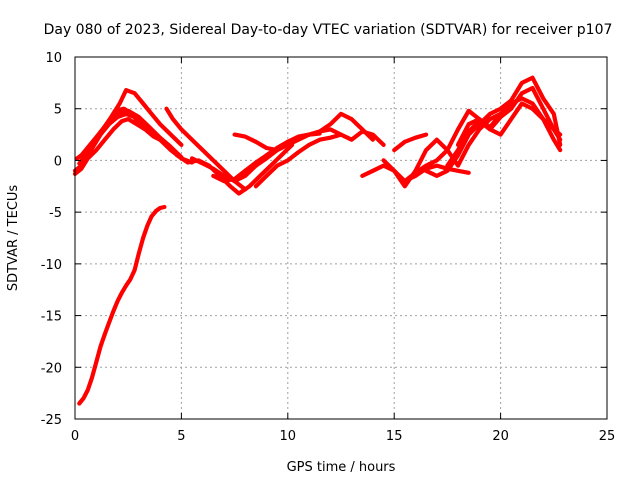  I want to click on x-tick-label: 0, so click(75, 436).